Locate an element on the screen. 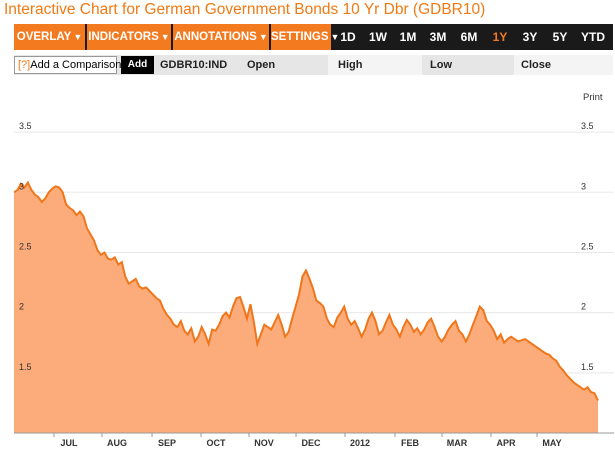 The width and height of the screenshot is (615, 454). x-tick-label: DEC is located at coordinates (311, 443).